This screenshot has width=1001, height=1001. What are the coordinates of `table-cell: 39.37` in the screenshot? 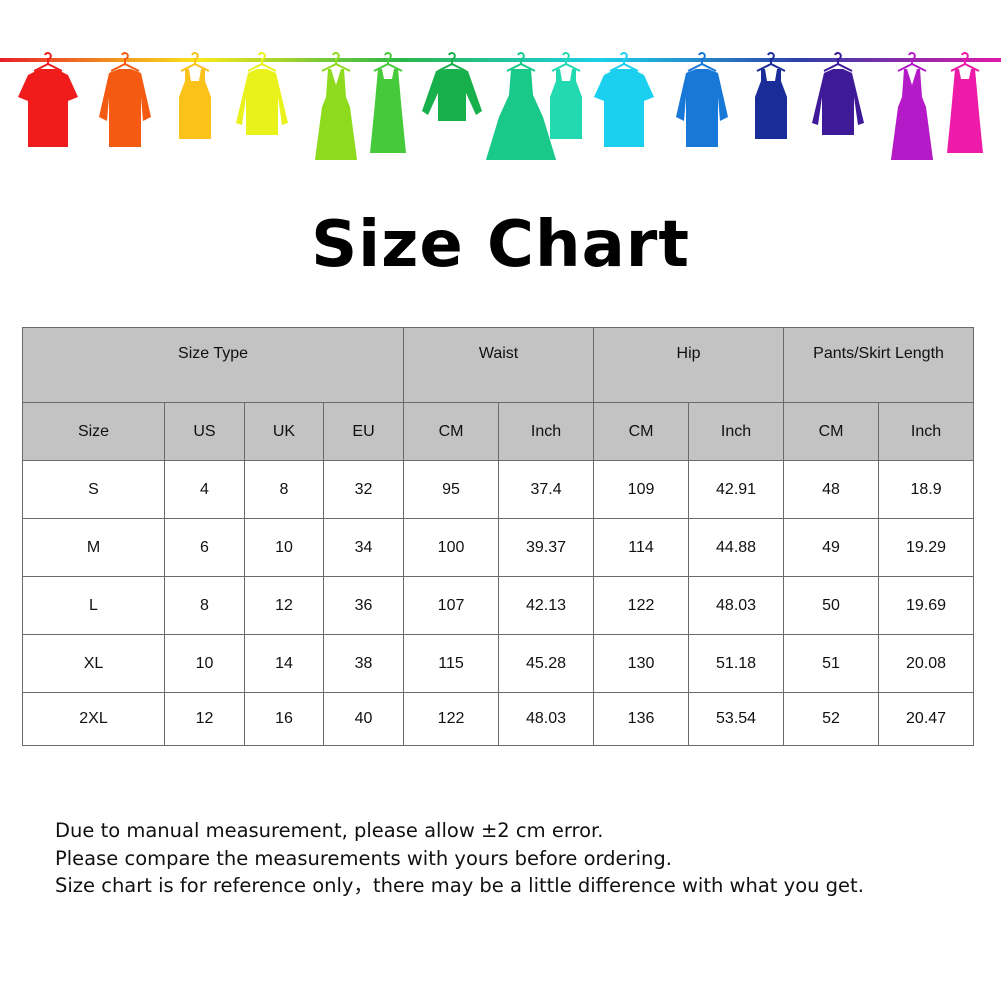 It's located at (546, 547).